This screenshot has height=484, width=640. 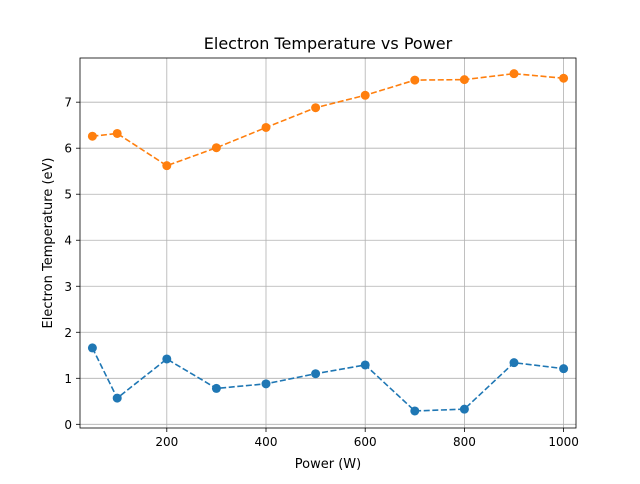 I want to click on x-tick-label: 800, so click(x=464, y=442).